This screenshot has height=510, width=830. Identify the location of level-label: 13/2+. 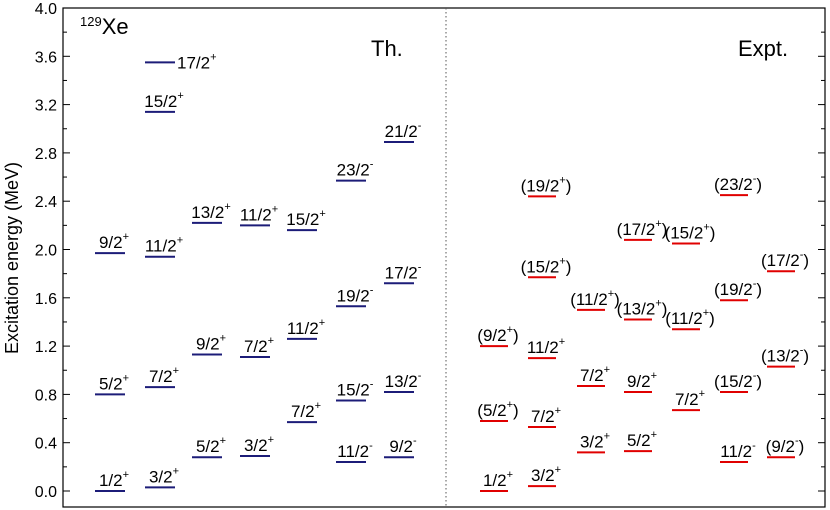
(211, 211).